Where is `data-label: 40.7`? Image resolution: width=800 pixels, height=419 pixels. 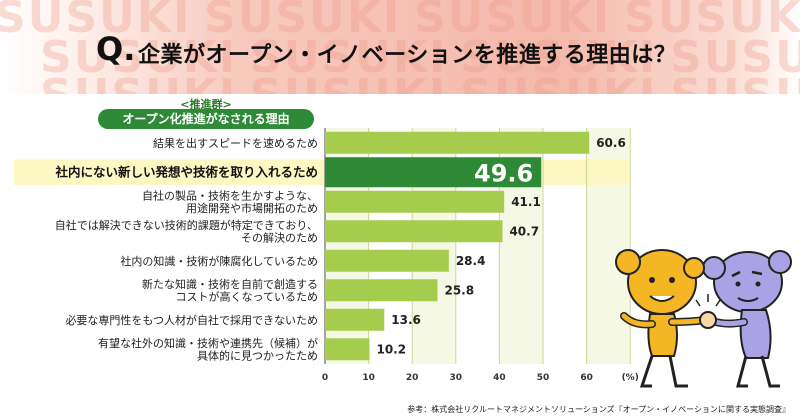 data-label: 40.7 is located at coordinates (524, 231).